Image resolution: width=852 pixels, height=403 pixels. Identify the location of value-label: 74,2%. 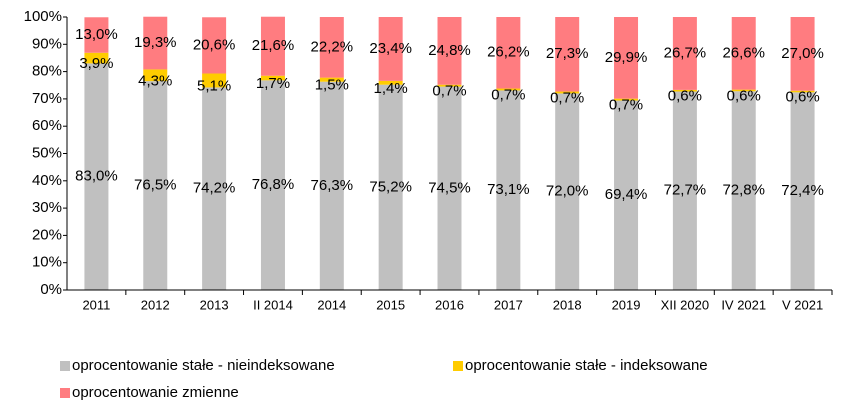
(214, 188).